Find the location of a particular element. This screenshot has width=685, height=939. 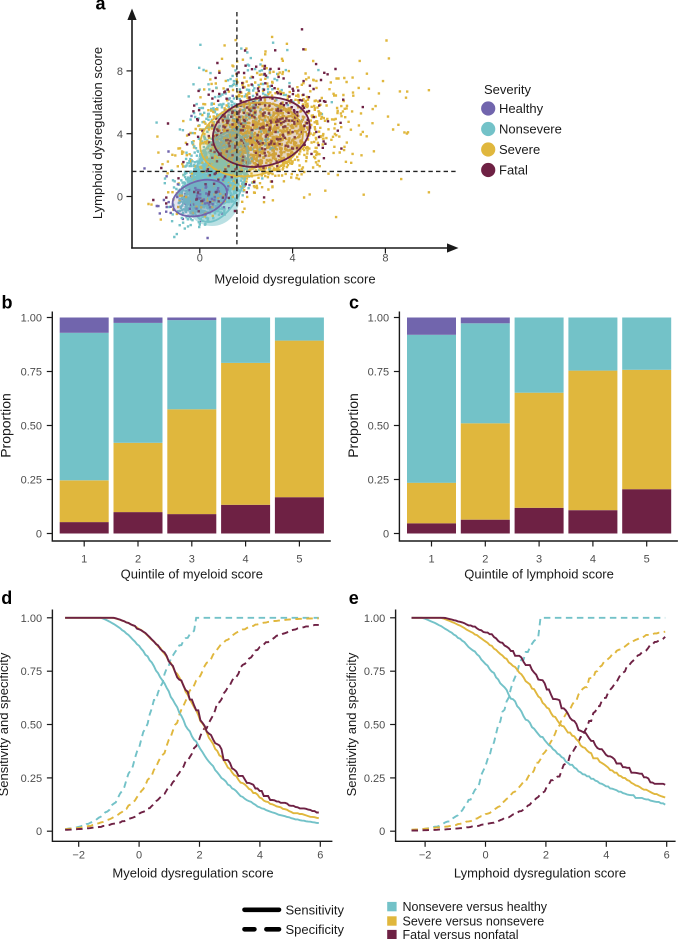

svg-text: e is located at coordinates (354, 598).